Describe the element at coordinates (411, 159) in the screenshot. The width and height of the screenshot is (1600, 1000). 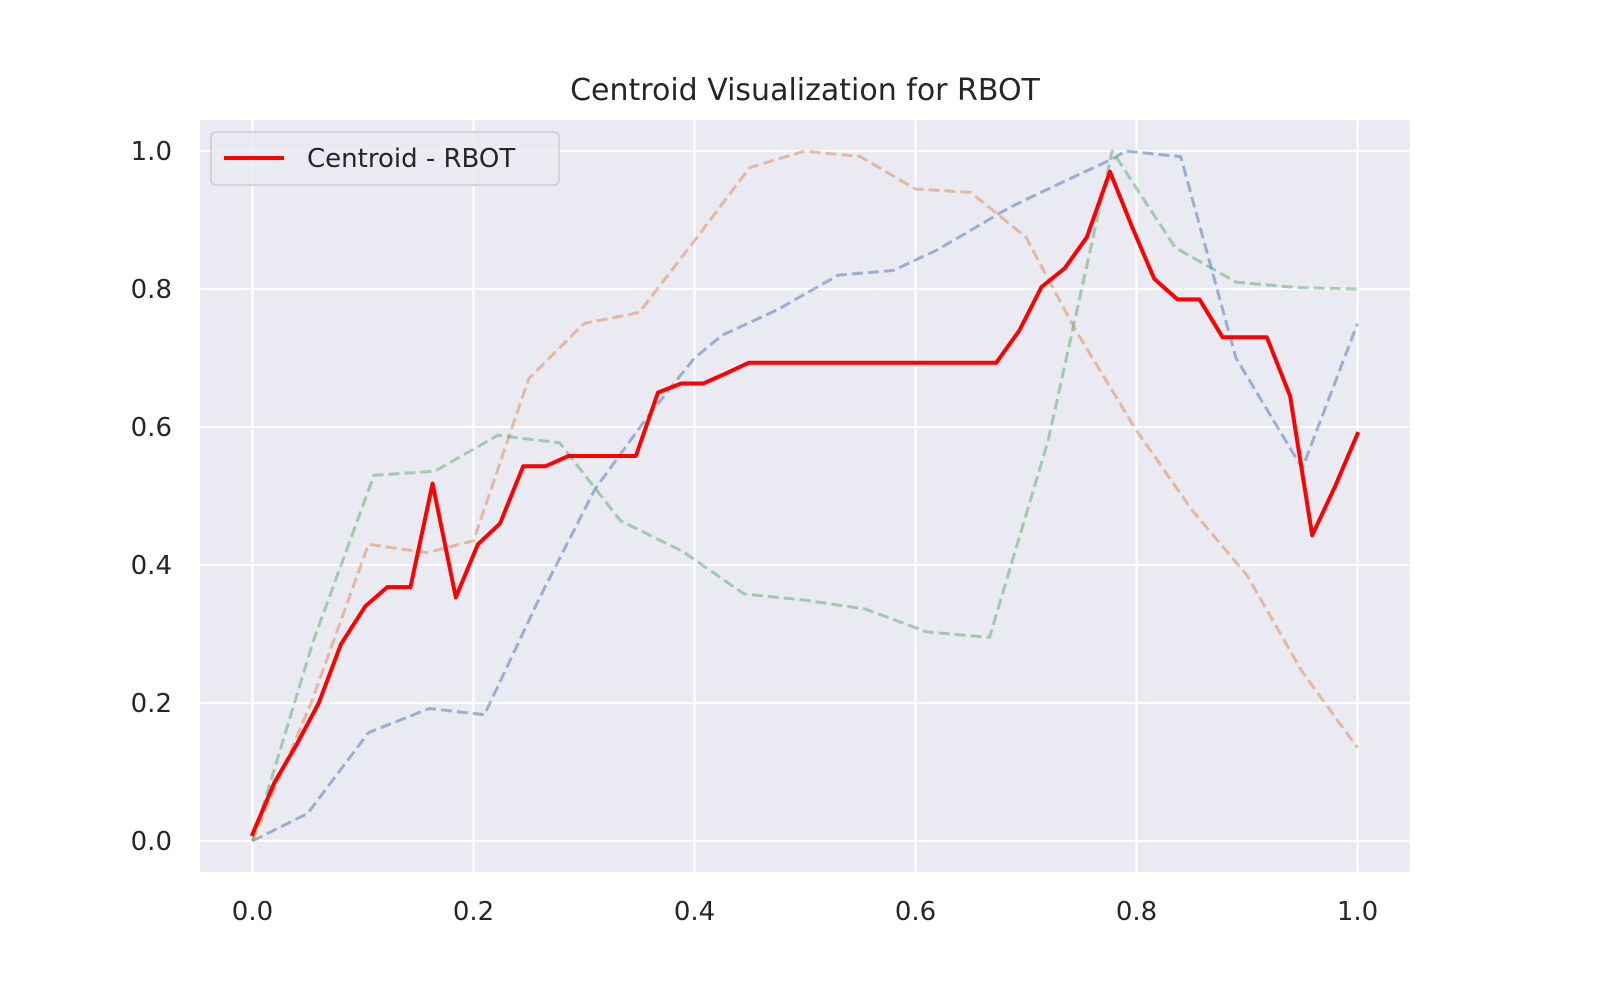
I see `legend-label: Centroid - RBOT` at that location.